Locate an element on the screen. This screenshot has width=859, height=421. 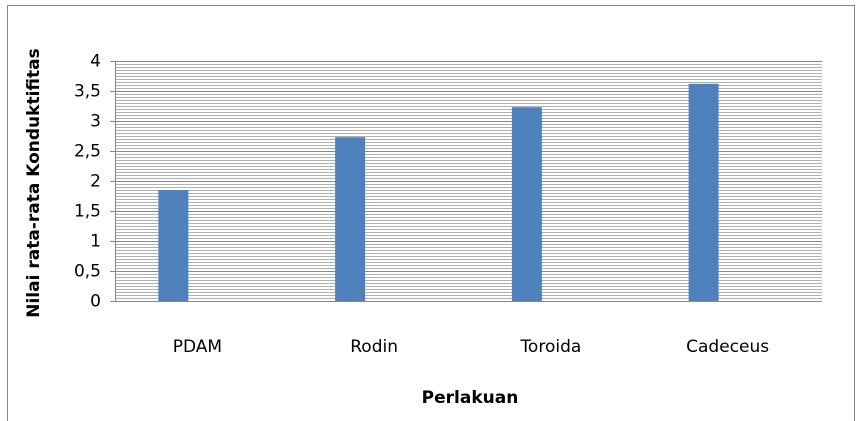
x-tick-label: PDAM is located at coordinates (197, 347).